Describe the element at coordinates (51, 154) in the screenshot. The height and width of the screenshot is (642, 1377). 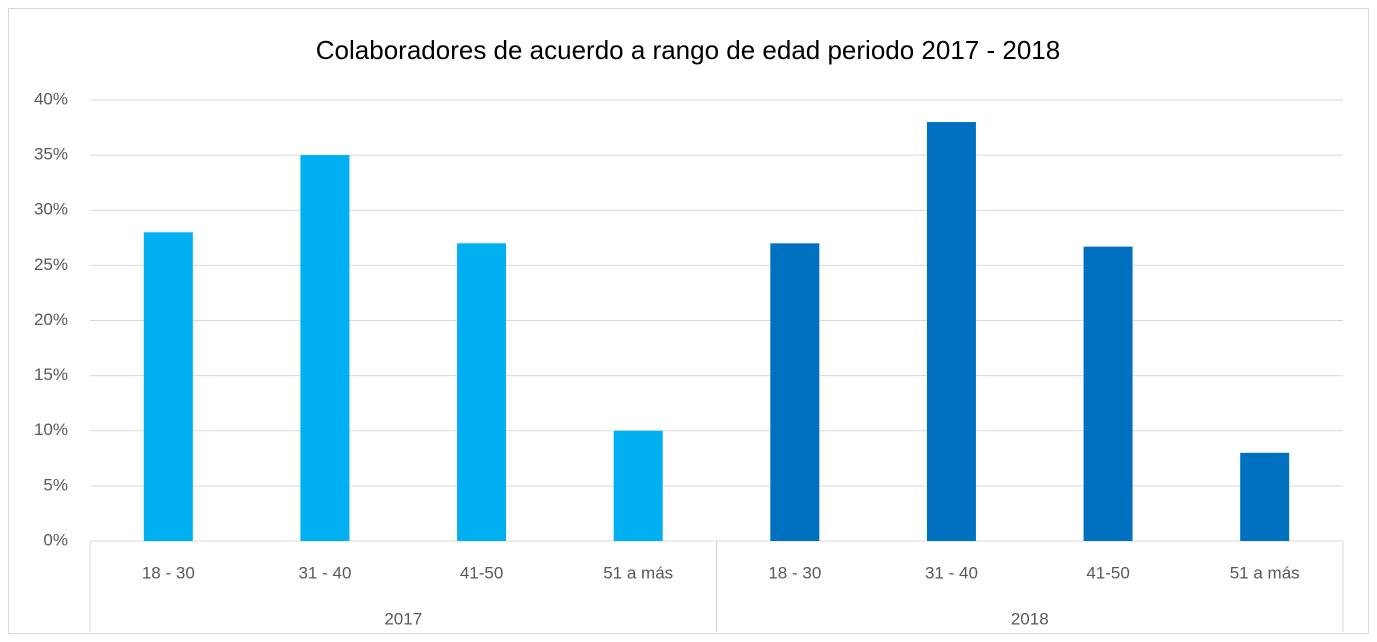
I see `y-tick-label: 35%` at that location.